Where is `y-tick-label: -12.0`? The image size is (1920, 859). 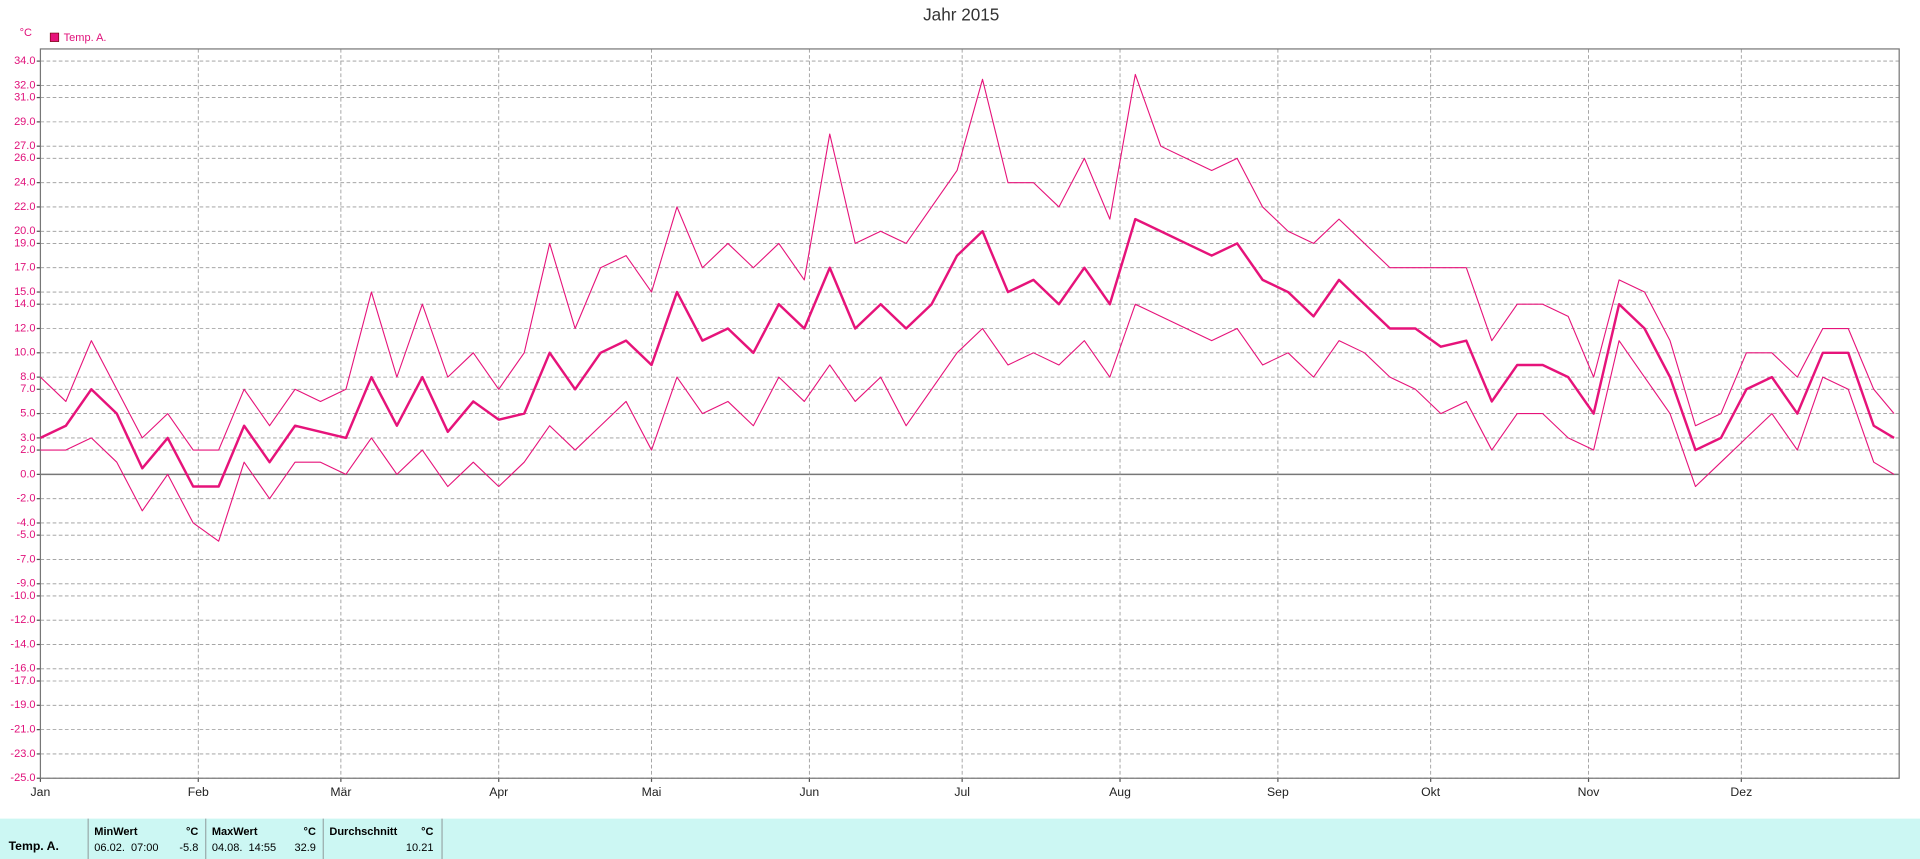
y-tick-label: -12.0 is located at coordinates (22, 620).